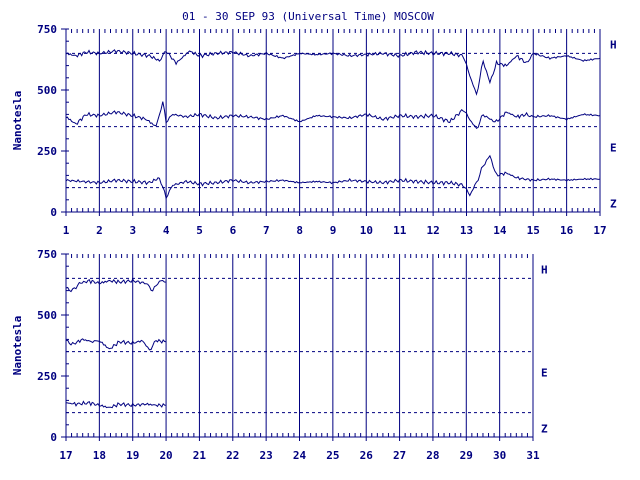 The image size is (640, 480). What do you see at coordinates (400, 230) in the screenshot?
I see `x-tick-label: 11` at bounding box center [400, 230].